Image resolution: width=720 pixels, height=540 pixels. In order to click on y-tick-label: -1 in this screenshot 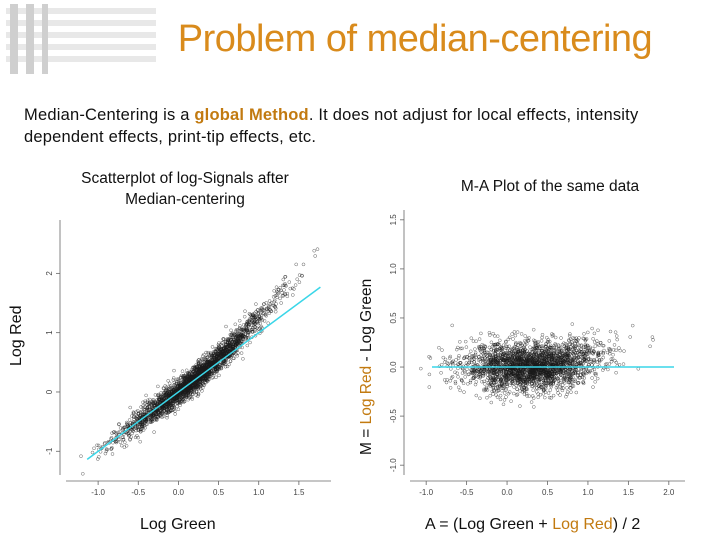, I will do `click(49, 451)`.